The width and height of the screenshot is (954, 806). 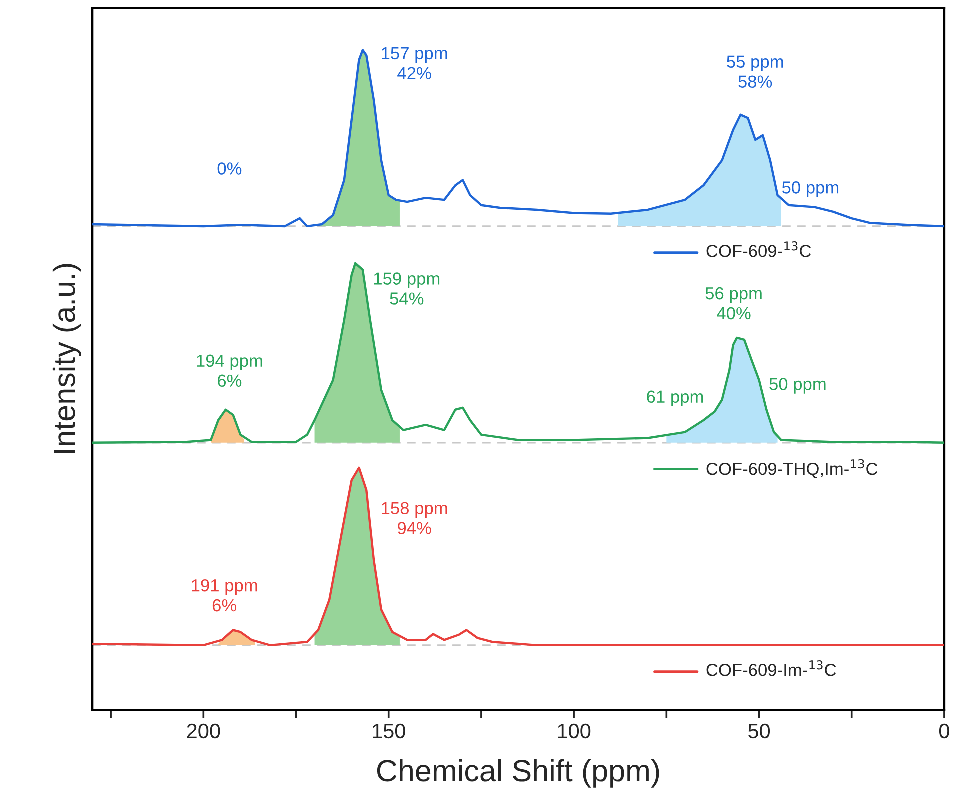 What do you see at coordinates (230, 168) in the screenshot?
I see `annotation: 0%` at bounding box center [230, 168].